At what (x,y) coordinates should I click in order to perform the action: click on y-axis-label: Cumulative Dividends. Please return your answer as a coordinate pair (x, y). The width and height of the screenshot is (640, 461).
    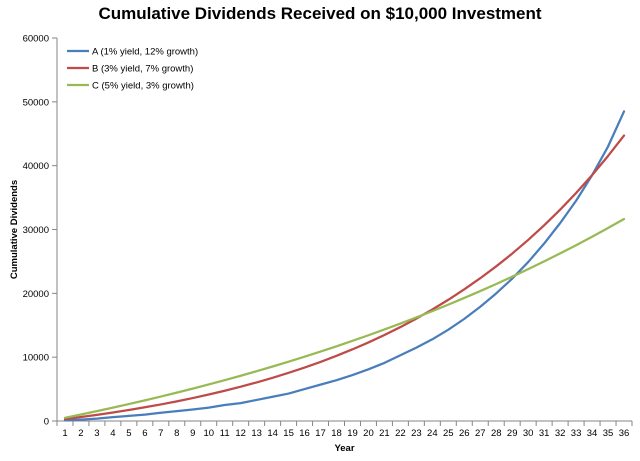
    Looking at the image, I should click on (14, 229).